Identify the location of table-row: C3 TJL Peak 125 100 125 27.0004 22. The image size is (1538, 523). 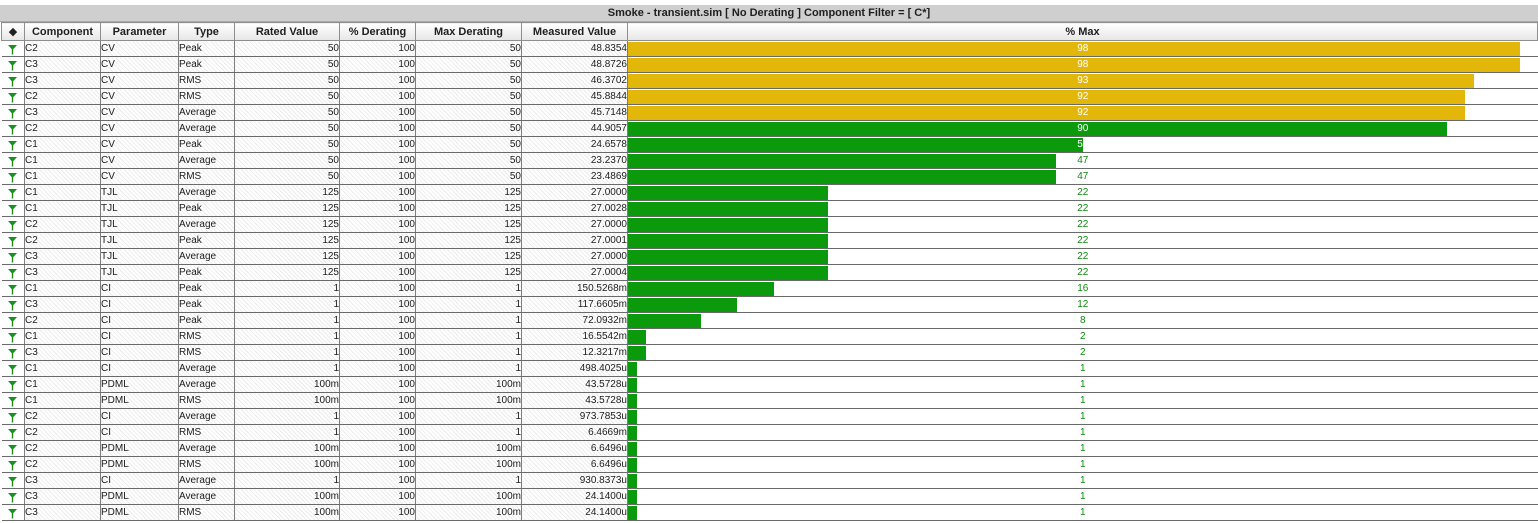
(769, 272).